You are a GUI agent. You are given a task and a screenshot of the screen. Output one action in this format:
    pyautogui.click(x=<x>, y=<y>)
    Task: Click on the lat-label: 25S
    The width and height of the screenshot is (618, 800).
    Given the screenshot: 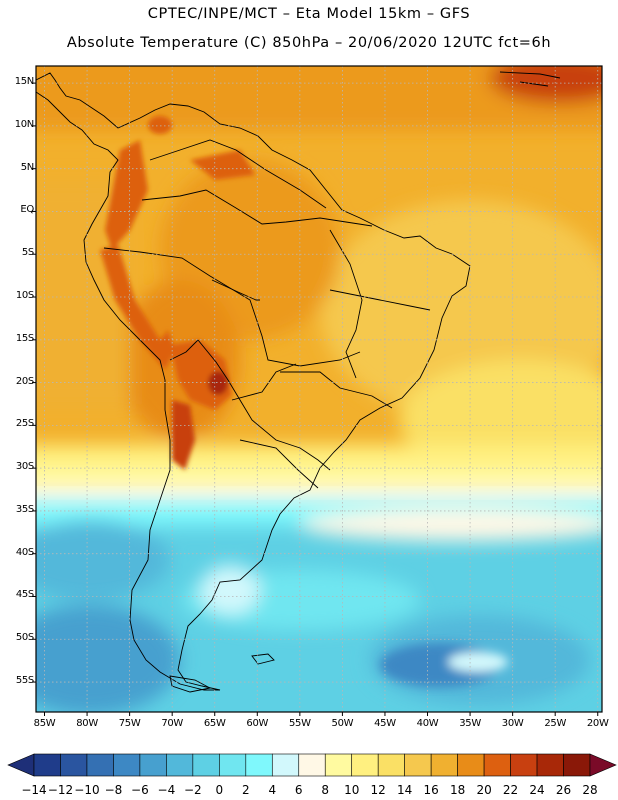 What is the action you would take?
    pyautogui.click(x=24, y=424)
    